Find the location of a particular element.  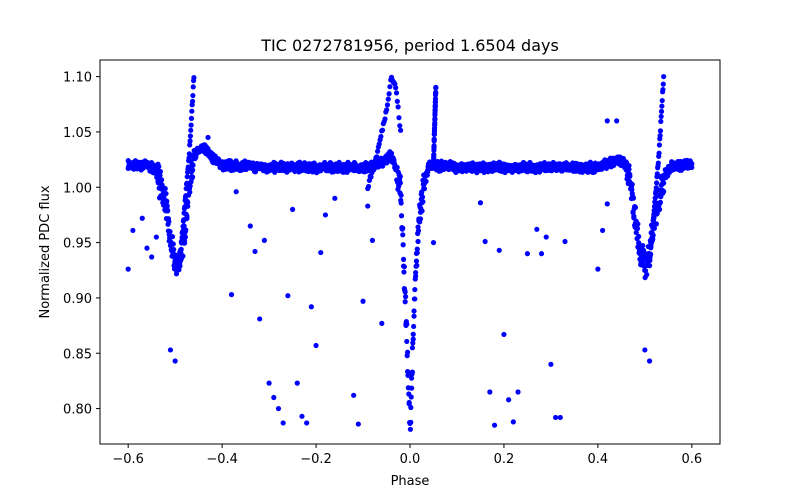

x-tick-label: 0.6 is located at coordinates (691, 459).